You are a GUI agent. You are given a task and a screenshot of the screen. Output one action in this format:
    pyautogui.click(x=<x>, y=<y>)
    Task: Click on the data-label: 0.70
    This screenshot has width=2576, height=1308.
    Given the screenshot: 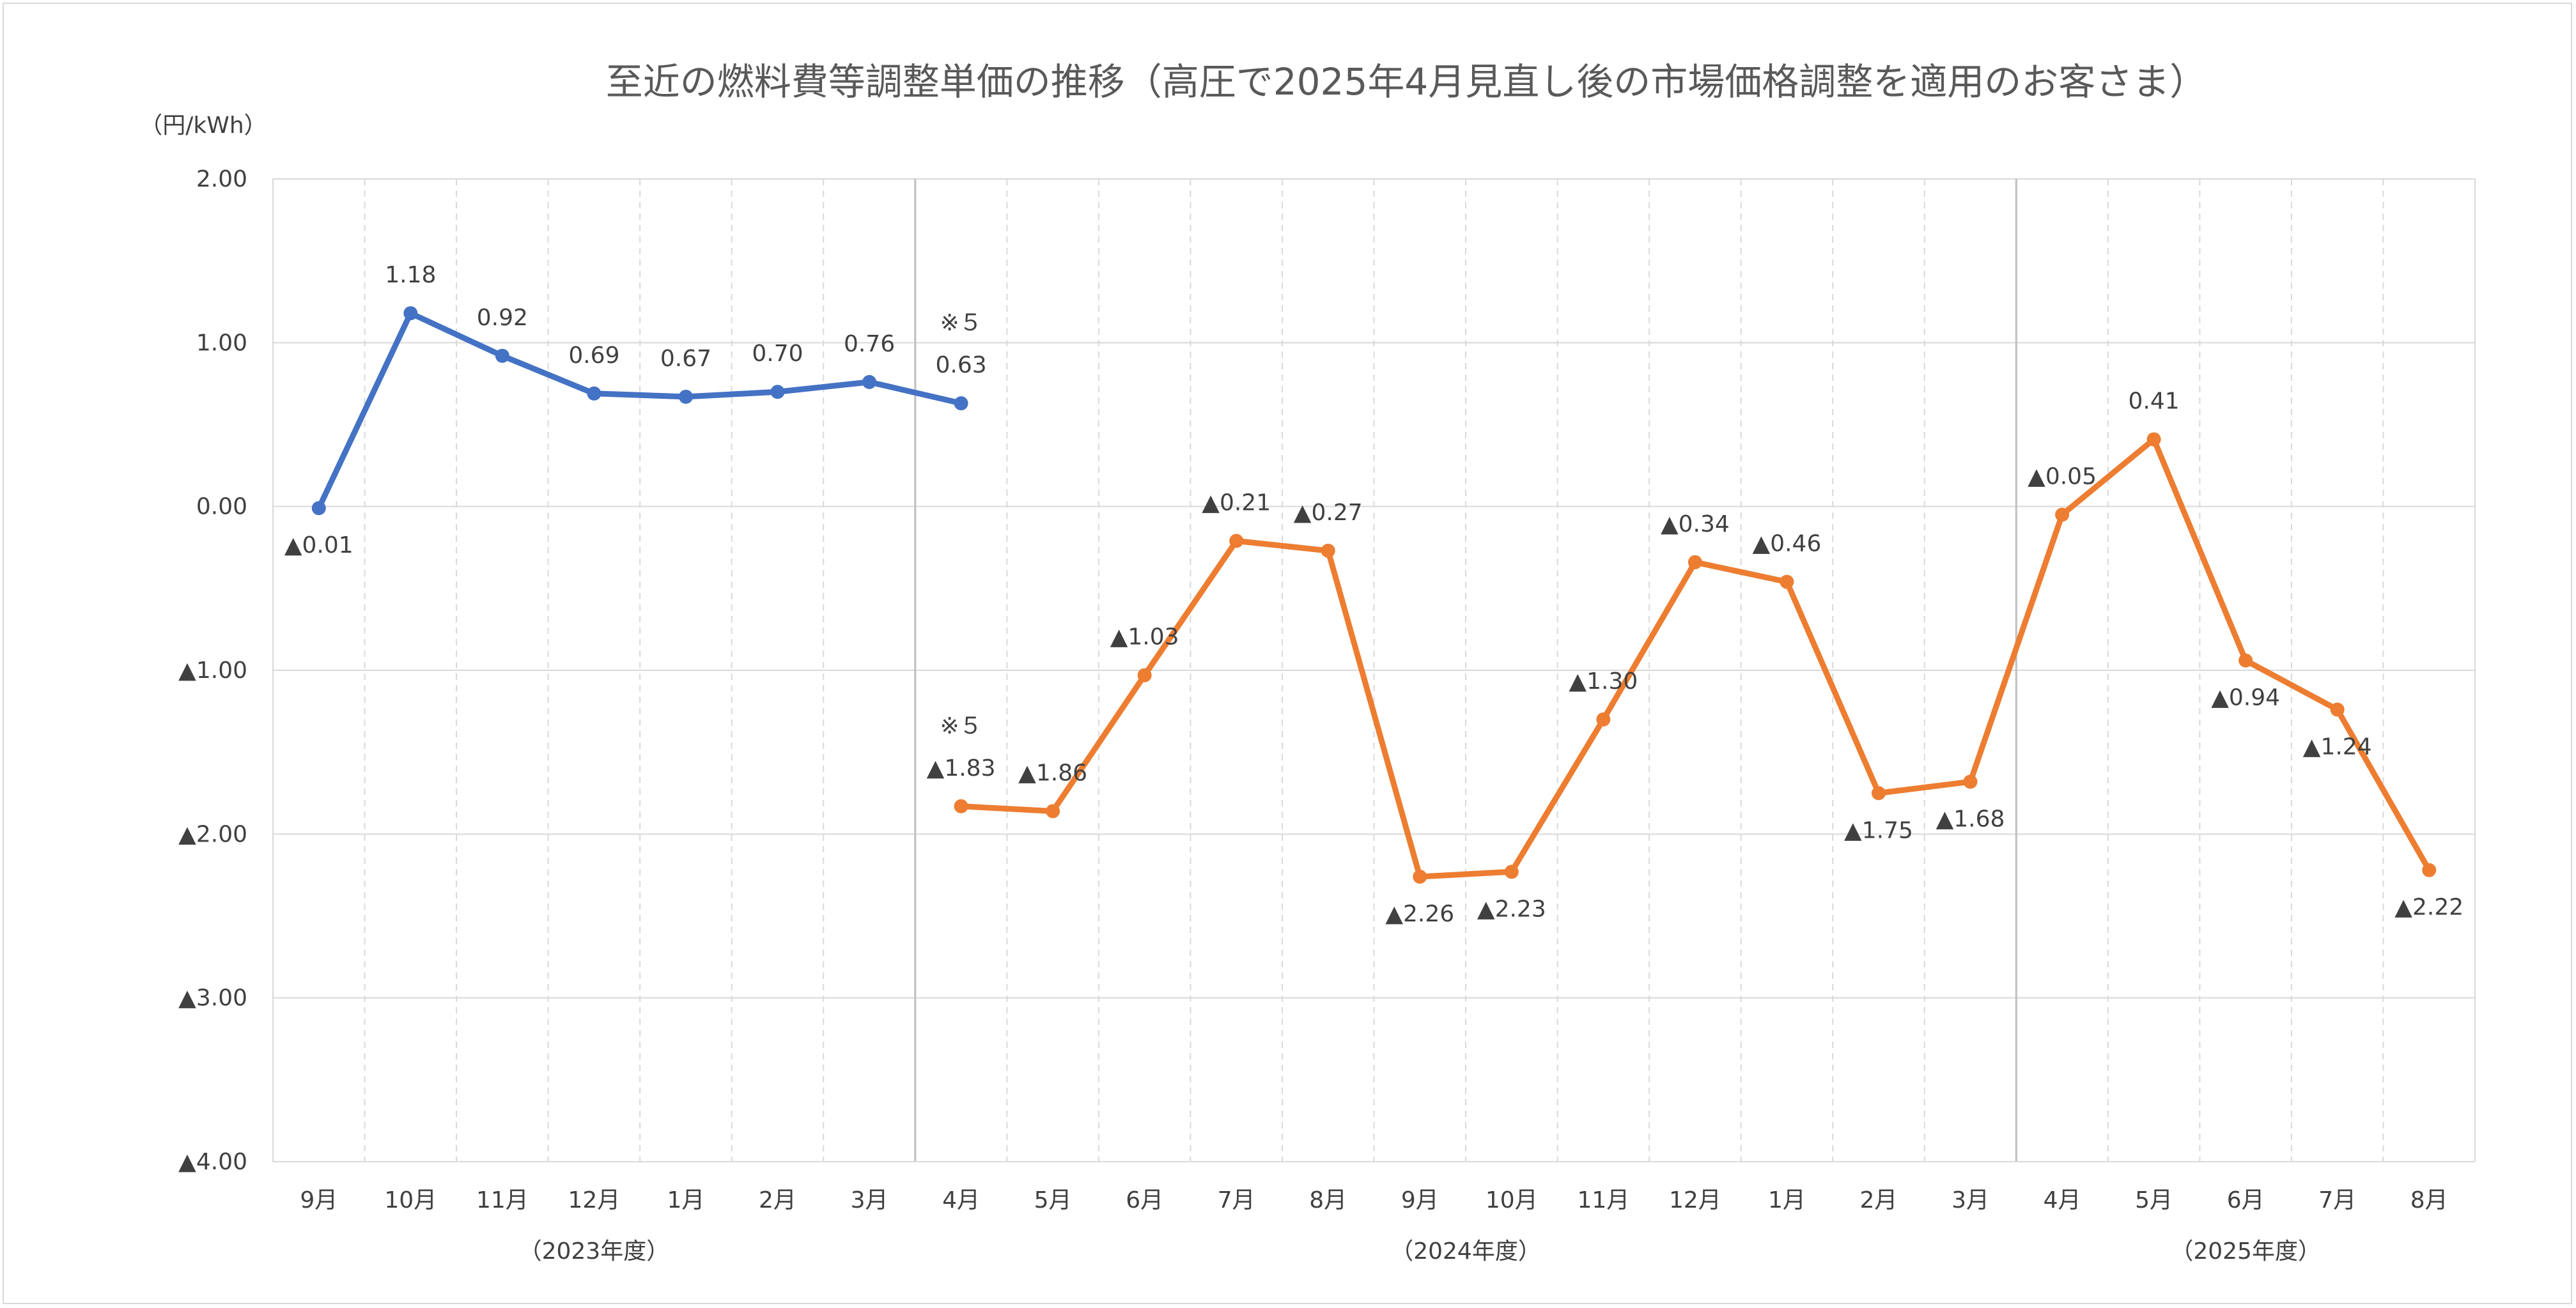 What is the action you would take?
    pyautogui.click(x=777, y=354)
    